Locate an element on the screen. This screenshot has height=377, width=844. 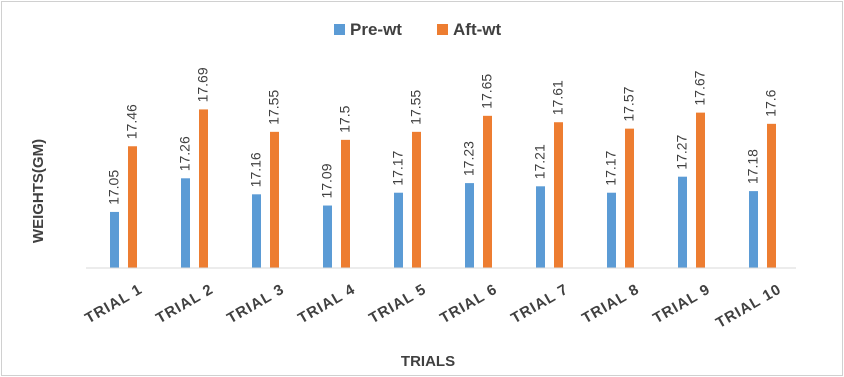
value-label-aft-wt-5: 17.55 is located at coordinates (416, 107).